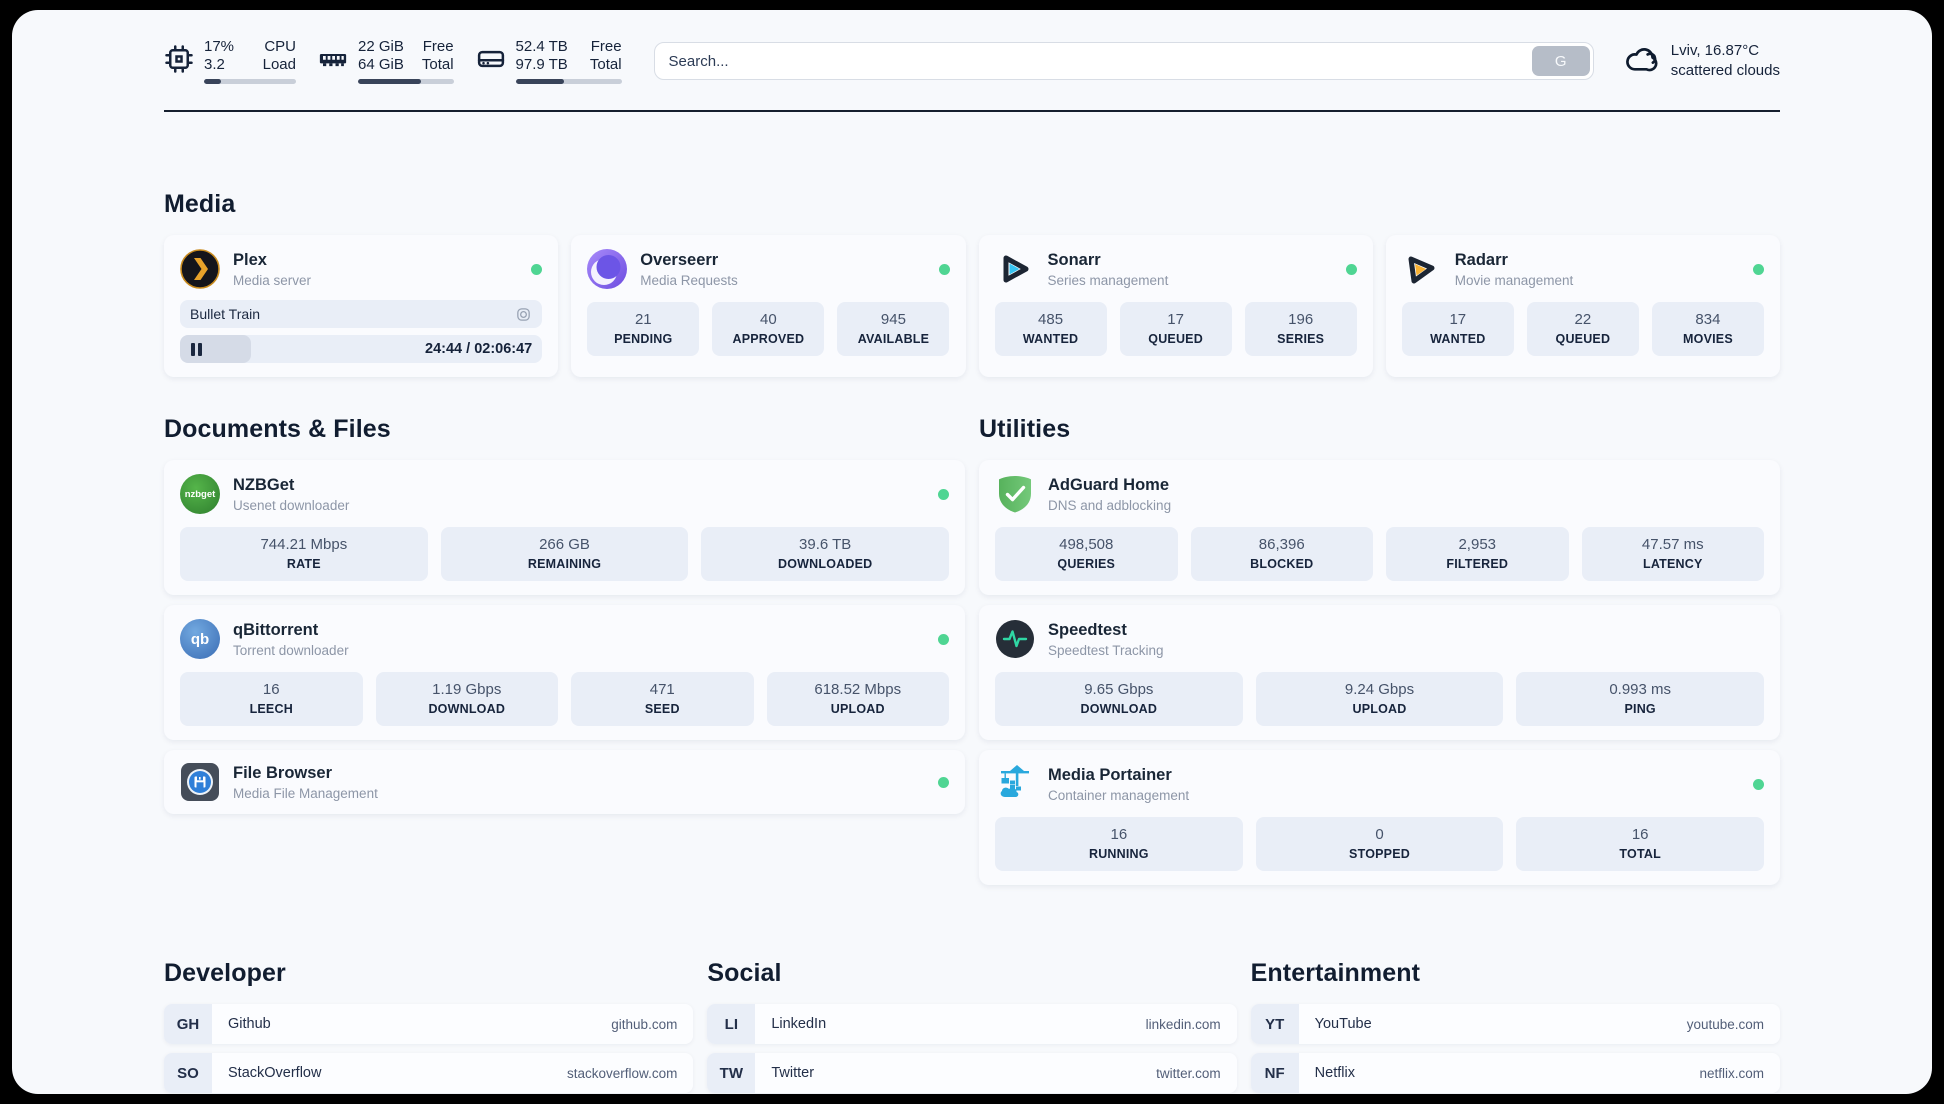 The image size is (1944, 1104). What do you see at coordinates (1641, 61) in the screenshot?
I see `cloud-icon` at bounding box center [1641, 61].